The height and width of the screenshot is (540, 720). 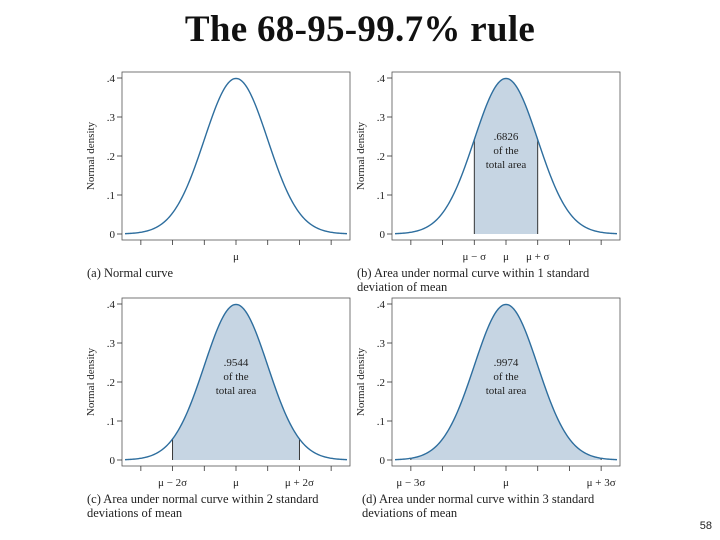 I want to click on plot-frame, so click(x=236, y=156).